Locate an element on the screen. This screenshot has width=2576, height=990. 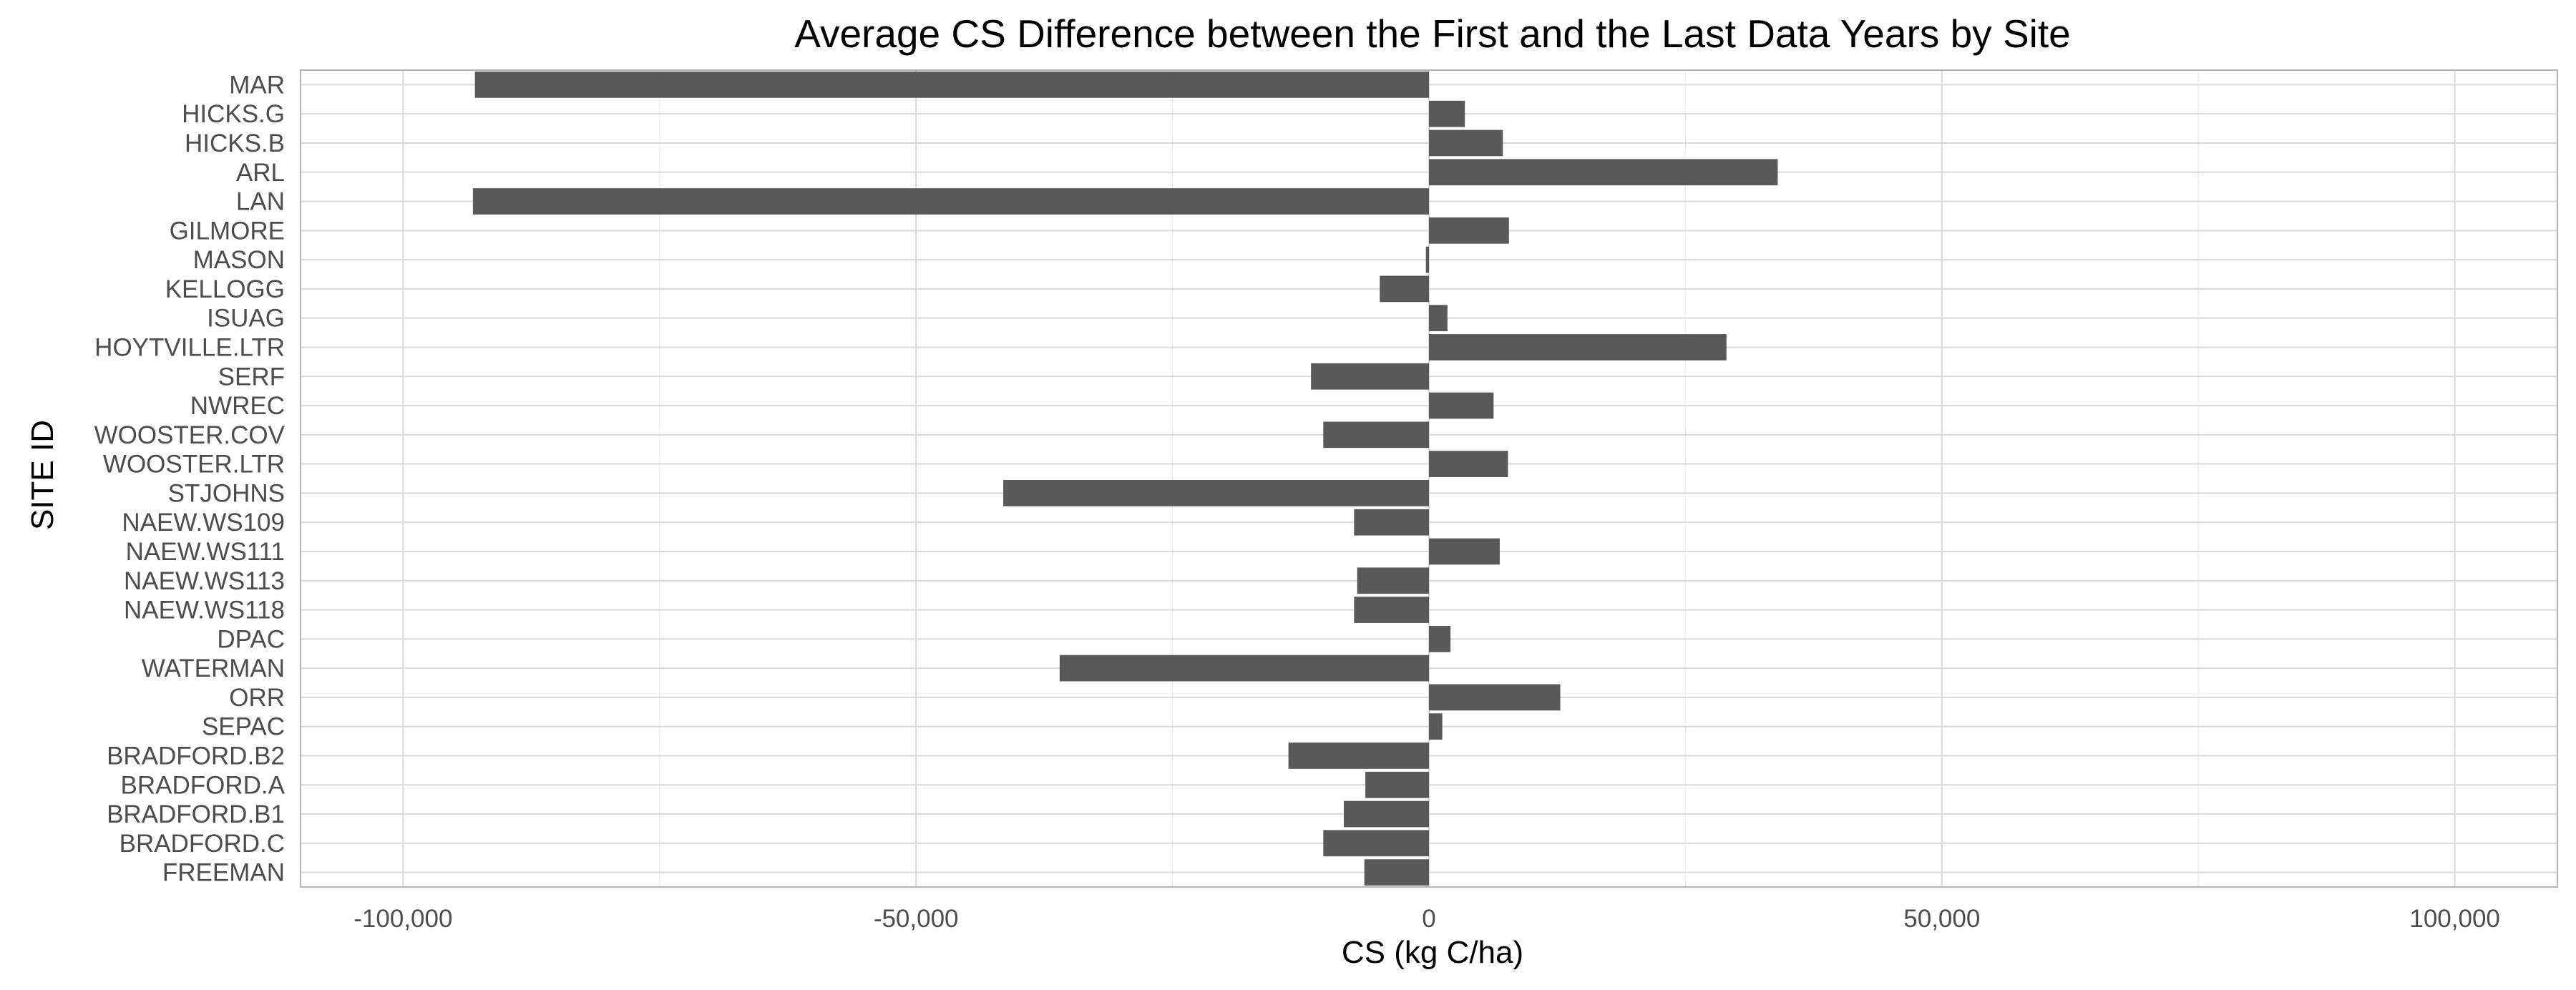
y-tick-label: ARL is located at coordinates (260, 173).